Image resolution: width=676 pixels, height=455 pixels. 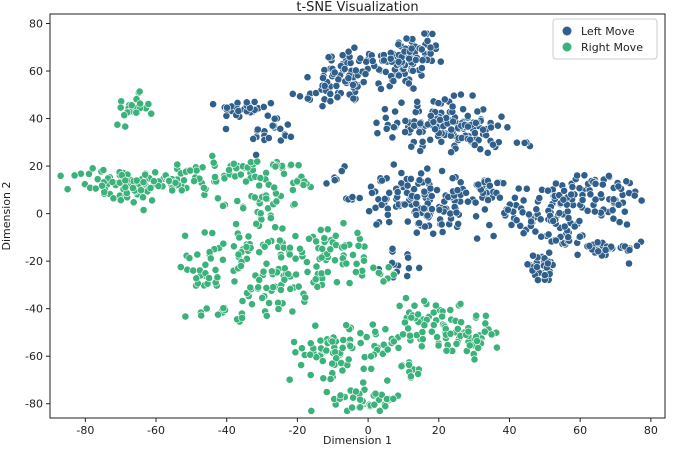 I want to click on y-tick-label: 40, so click(x=36, y=119).